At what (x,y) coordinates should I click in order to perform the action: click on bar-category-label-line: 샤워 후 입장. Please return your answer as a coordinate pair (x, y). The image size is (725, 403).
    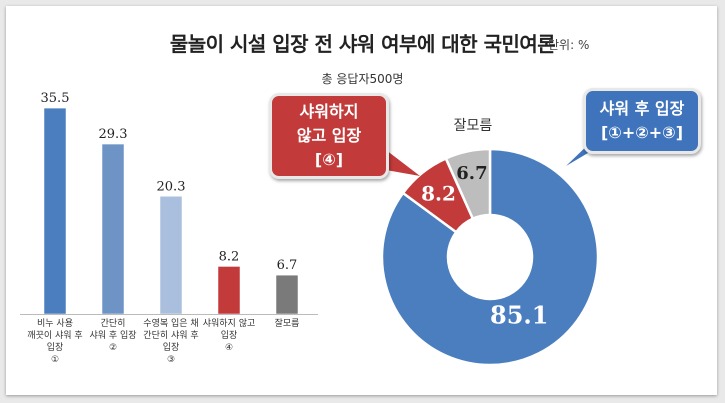
    Looking at the image, I should click on (113, 336).